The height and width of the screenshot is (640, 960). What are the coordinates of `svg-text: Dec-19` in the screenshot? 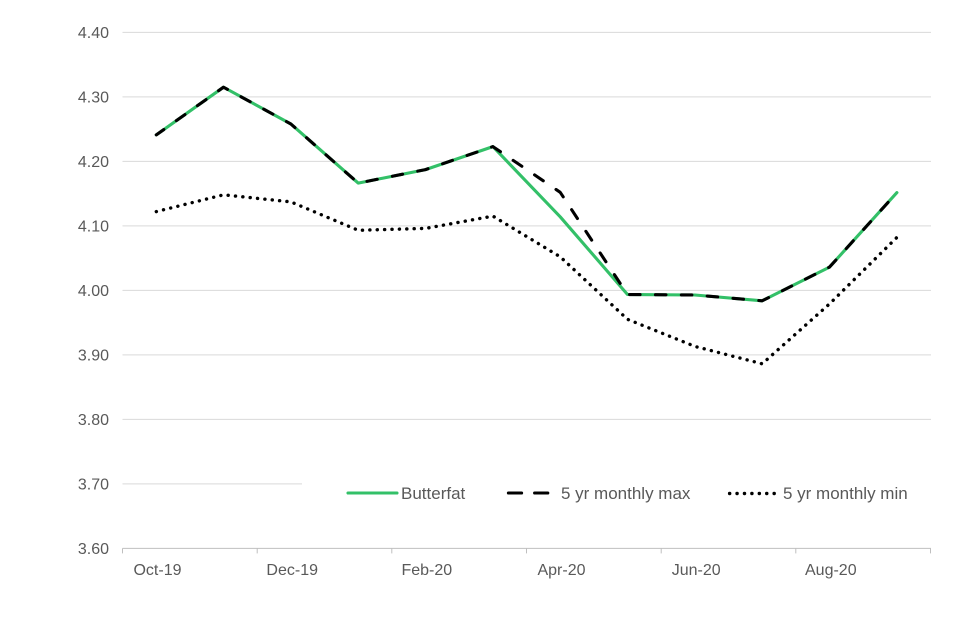 It's located at (292, 570).